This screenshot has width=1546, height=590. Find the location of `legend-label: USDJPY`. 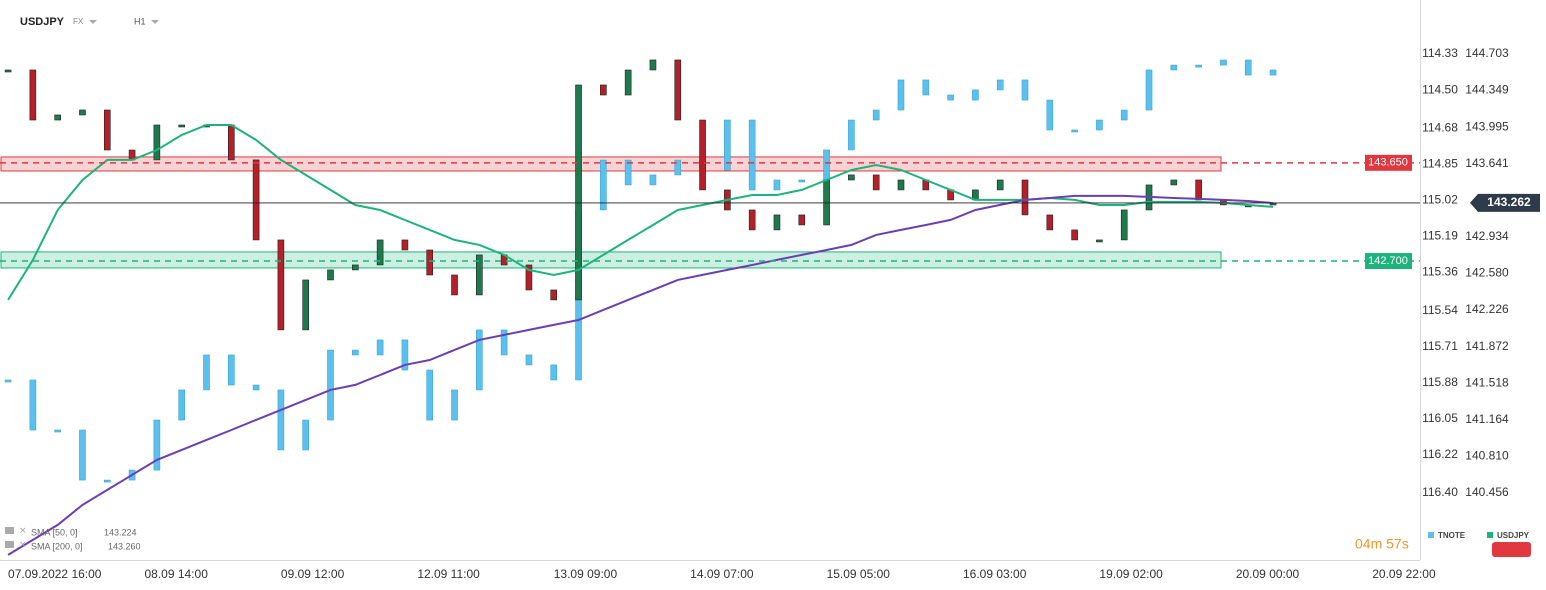

legend-label: USDJPY is located at coordinates (1513, 535).